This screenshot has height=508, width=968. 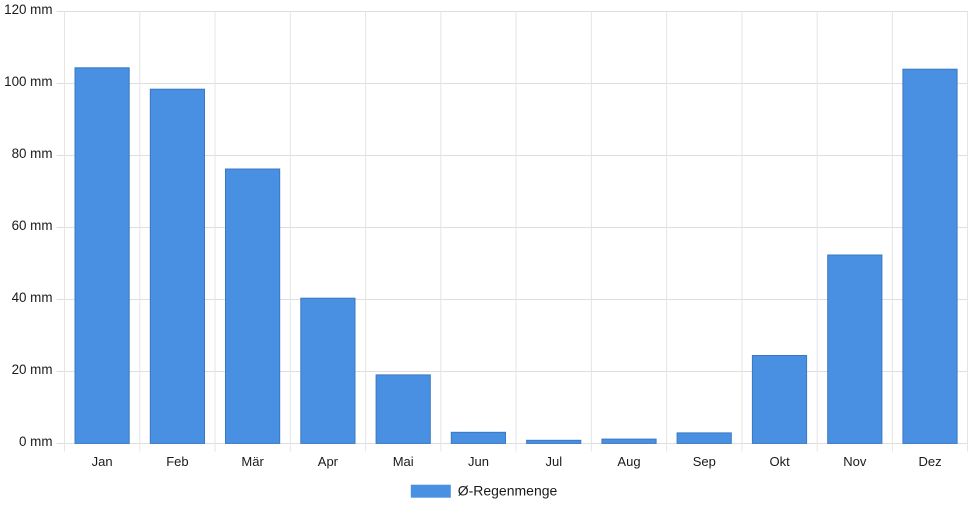 What do you see at coordinates (930, 461) in the screenshot?
I see `svg-text: Dez` at bounding box center [930, 461].